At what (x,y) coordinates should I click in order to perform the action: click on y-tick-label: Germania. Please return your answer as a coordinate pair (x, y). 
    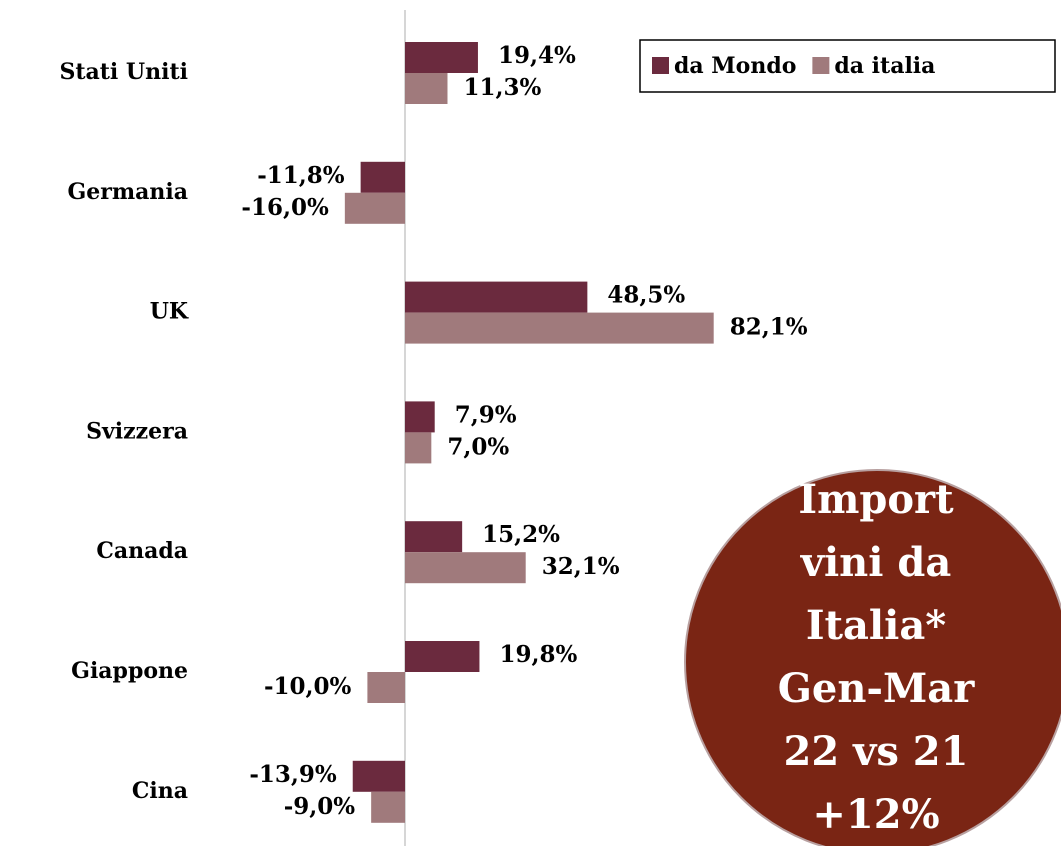
    Looking at the image, I should click on (127, 192).